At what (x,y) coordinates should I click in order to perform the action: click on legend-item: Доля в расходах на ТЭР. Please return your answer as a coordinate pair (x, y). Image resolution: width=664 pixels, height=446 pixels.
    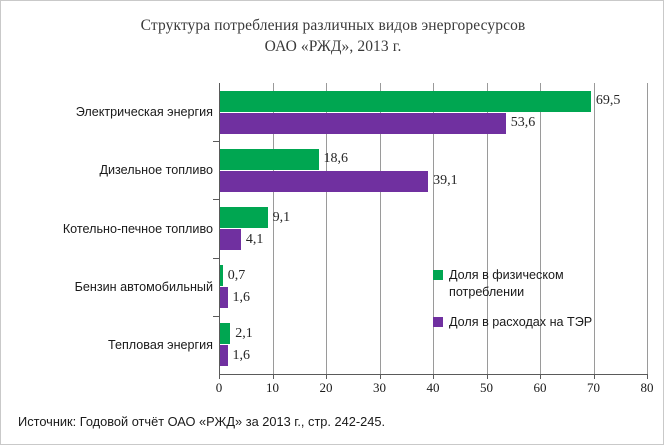
    Looking at the image, I should click on (540, 322).